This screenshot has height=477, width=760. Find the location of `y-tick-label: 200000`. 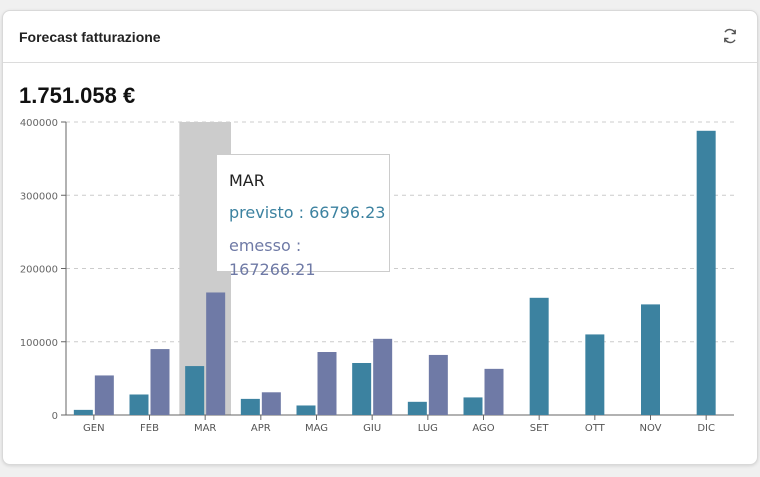

y-tick-label: 200000 is located at coordinates (39, 270).